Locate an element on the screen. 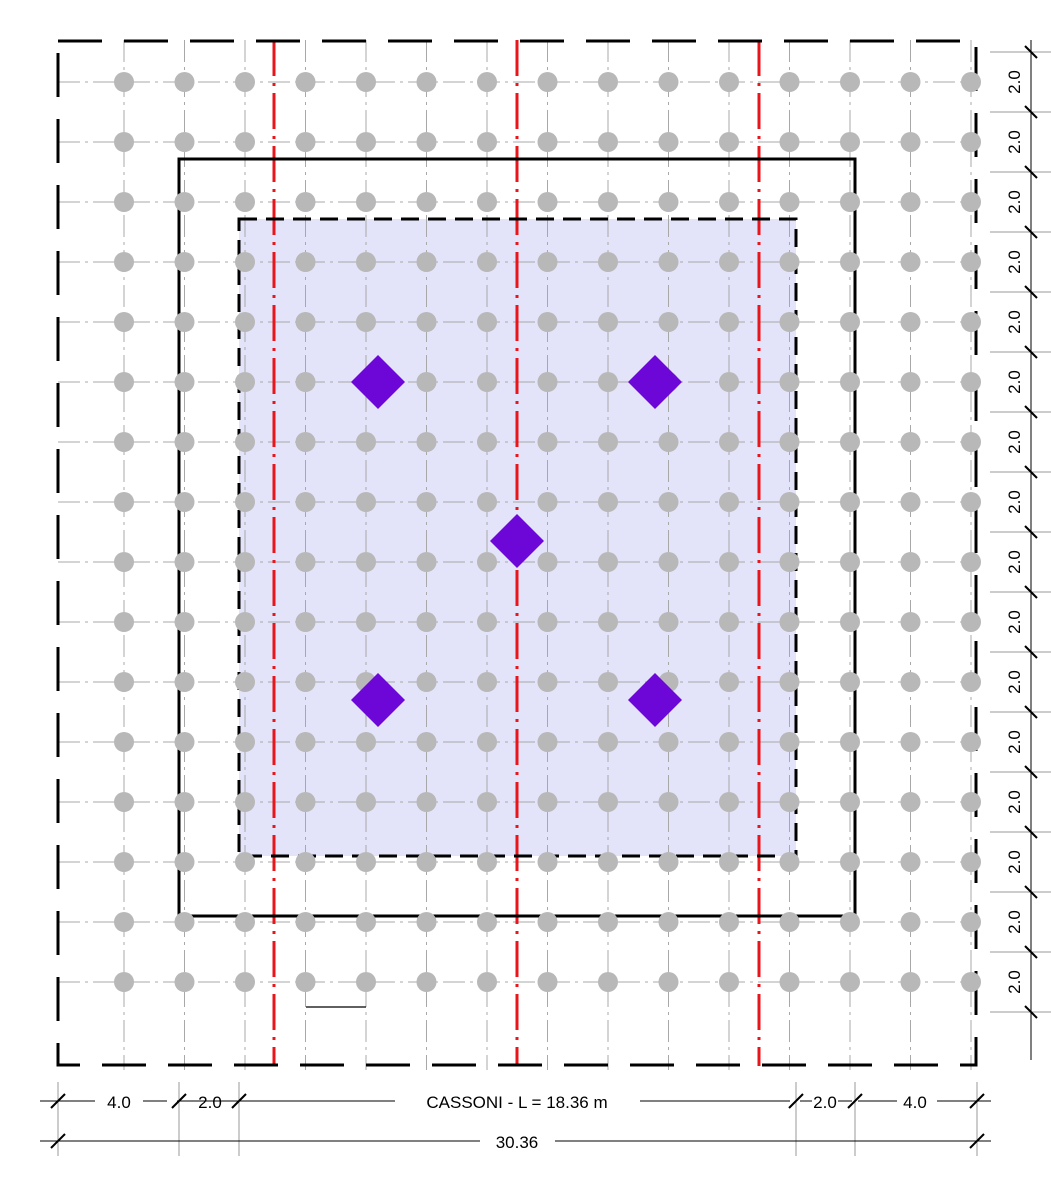 Image resolution: width=1051 pixels, height=1183 pixels. diamond-marker is located at coordinates (655, 700).